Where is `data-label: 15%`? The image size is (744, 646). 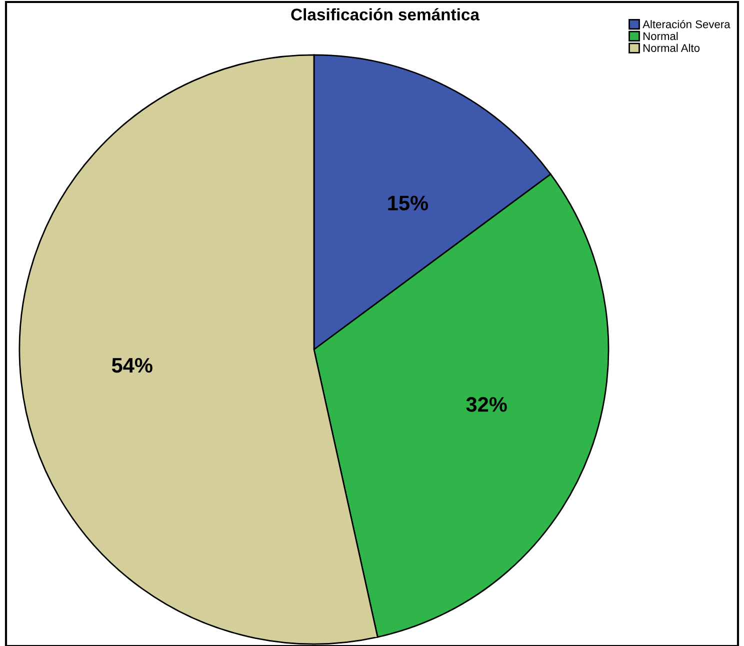
data-label: 15% is located at coordinates (408, 203).